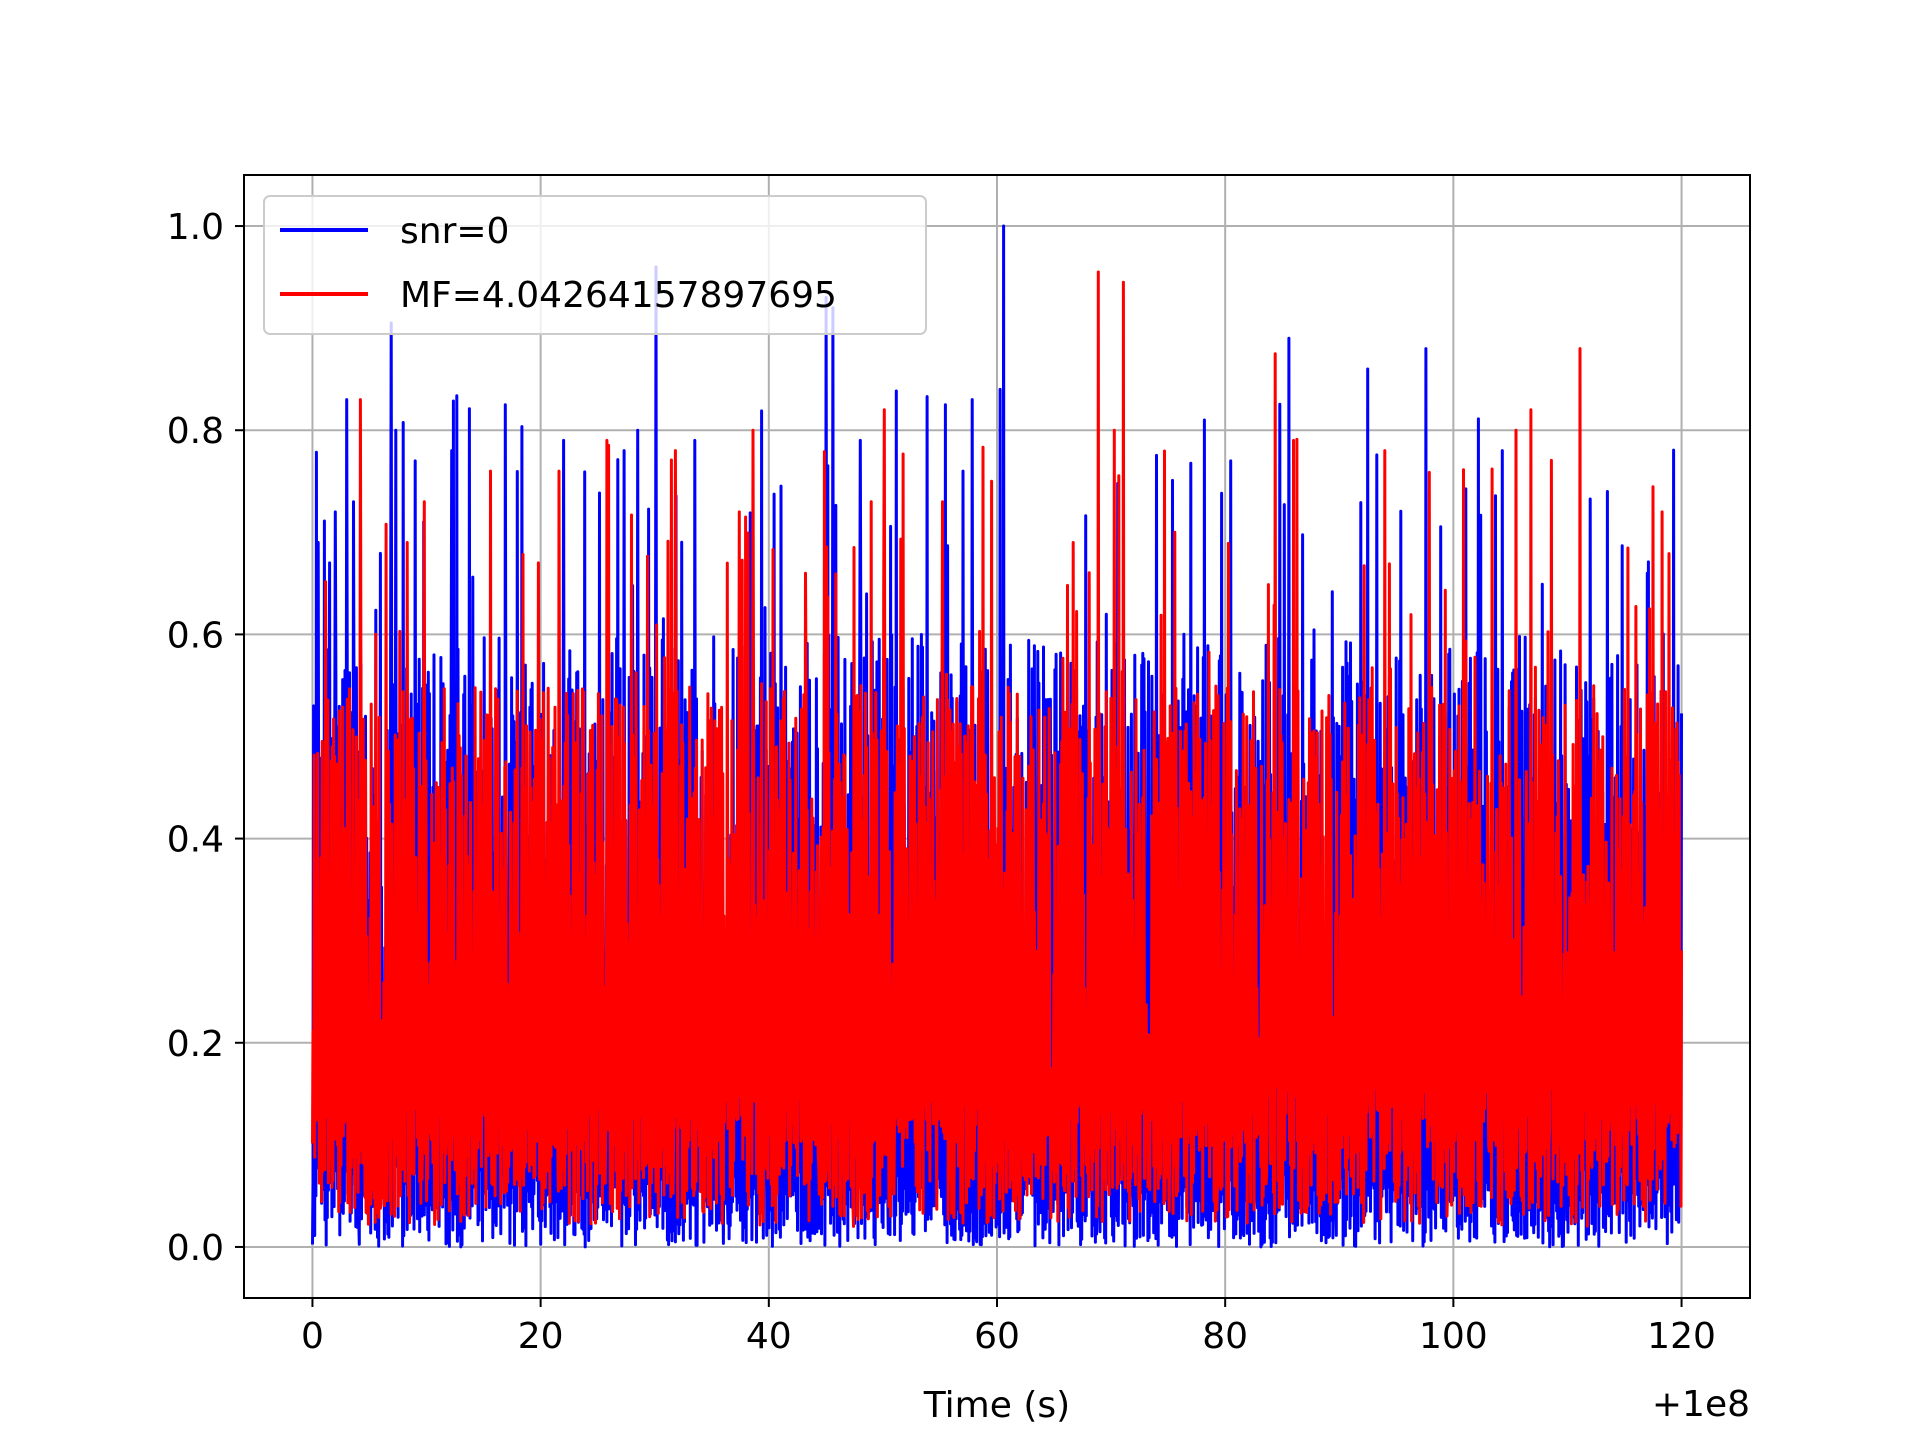 Image resolution: width=1920 pixels, height=1440 pixels. I want to click on x-tick-label: 0, so click(312, 1336).